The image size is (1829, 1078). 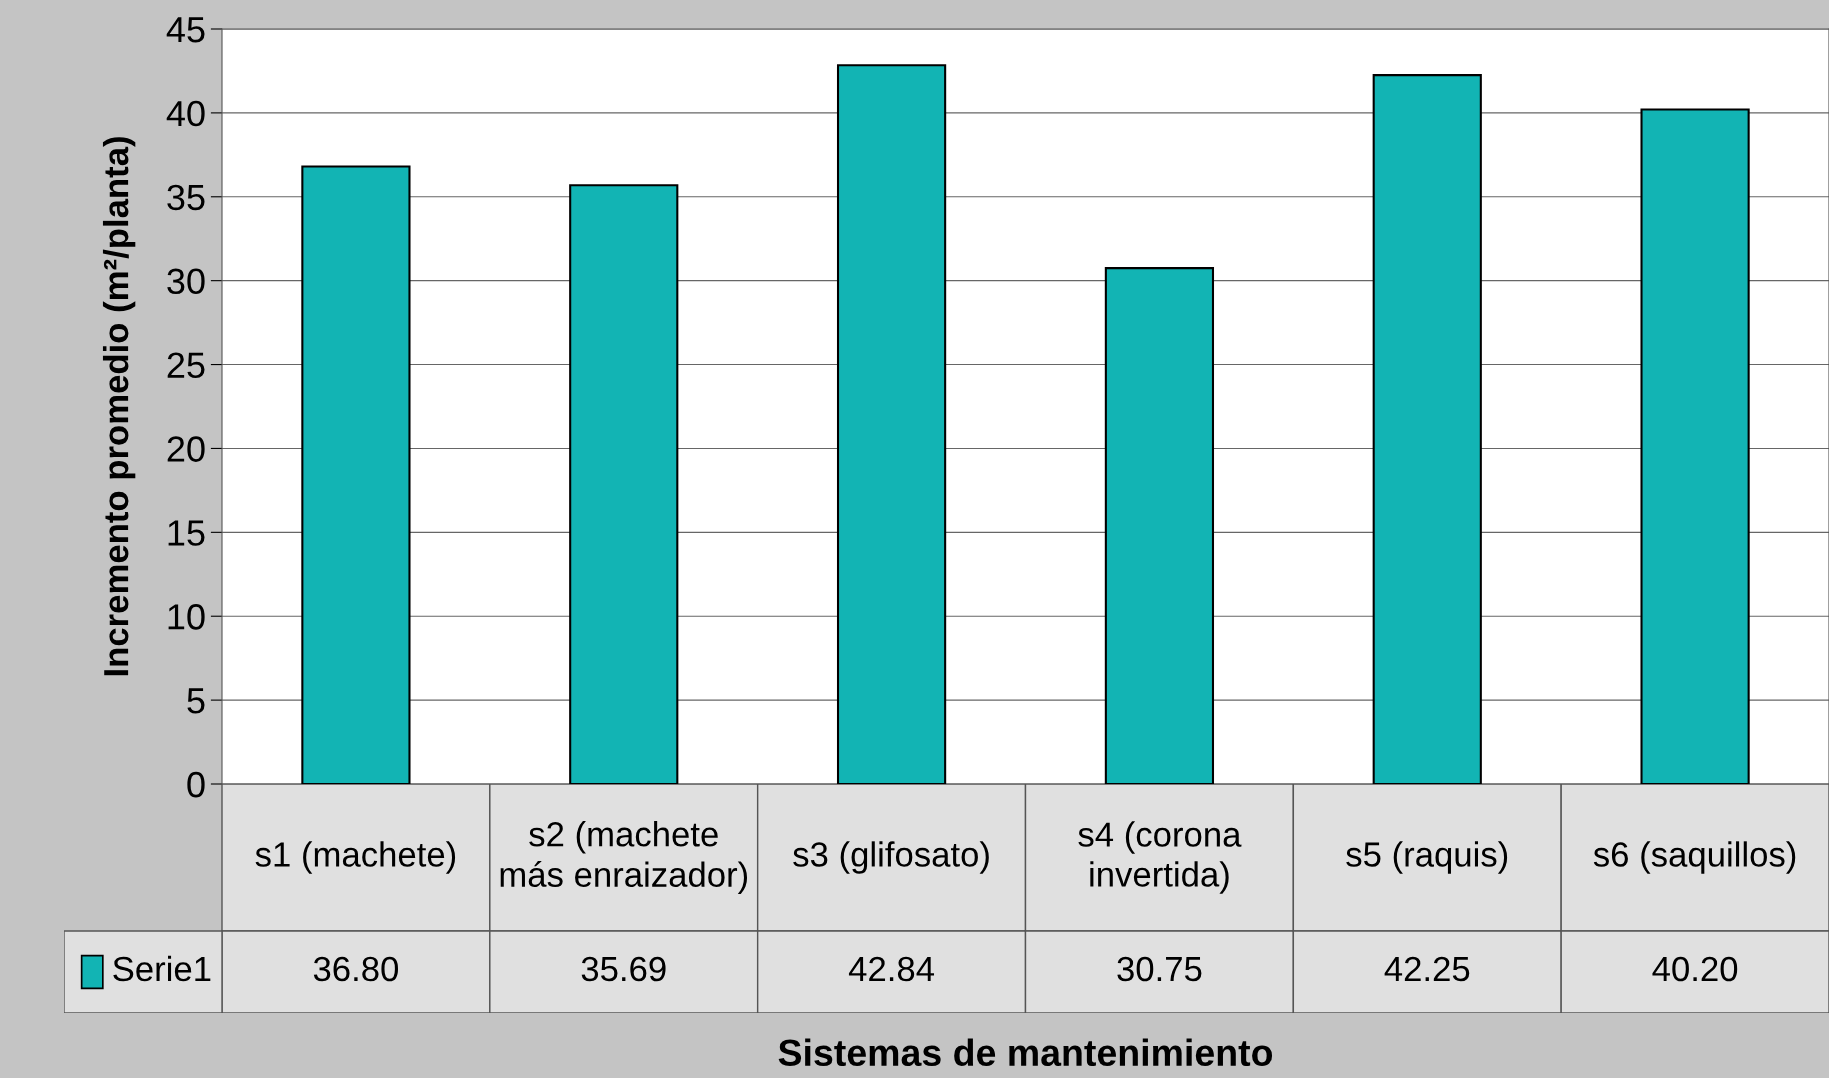 What do you see at coordinates (186, 533) in the screenshot?
I see `y-tick-label: 15` at bounding box center [186, 533].